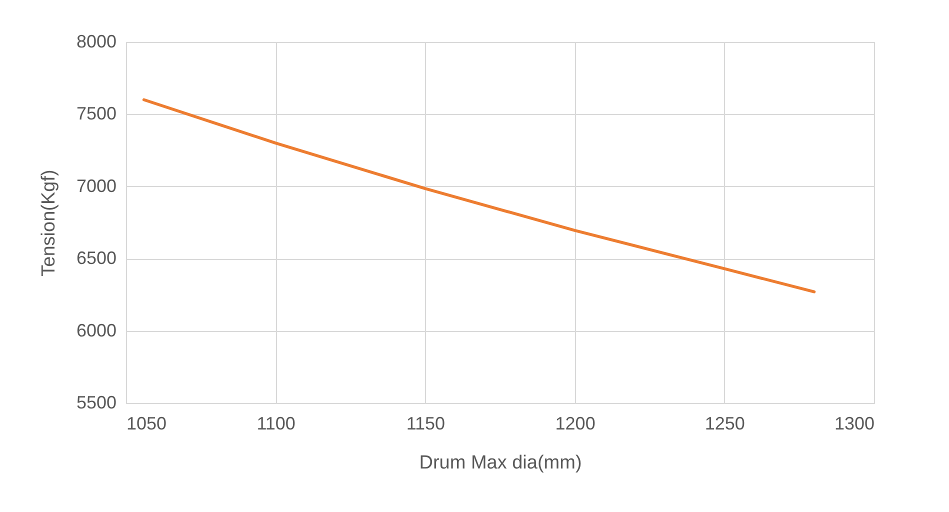  I want to click on x-axis-title: Drum Max dia(mm), so click(500, 463).